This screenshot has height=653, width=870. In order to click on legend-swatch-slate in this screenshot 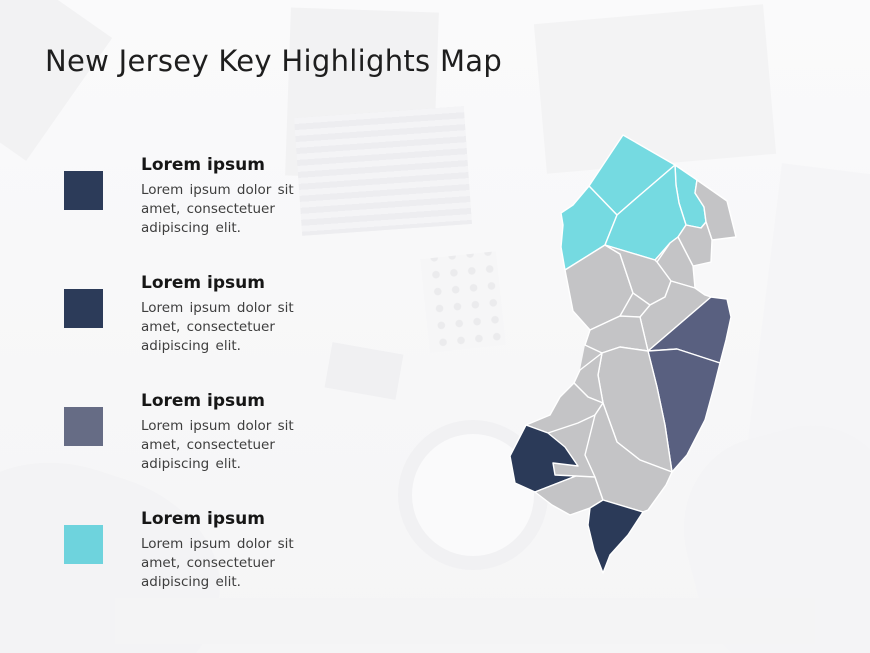, I will do `click(83, 426)`.